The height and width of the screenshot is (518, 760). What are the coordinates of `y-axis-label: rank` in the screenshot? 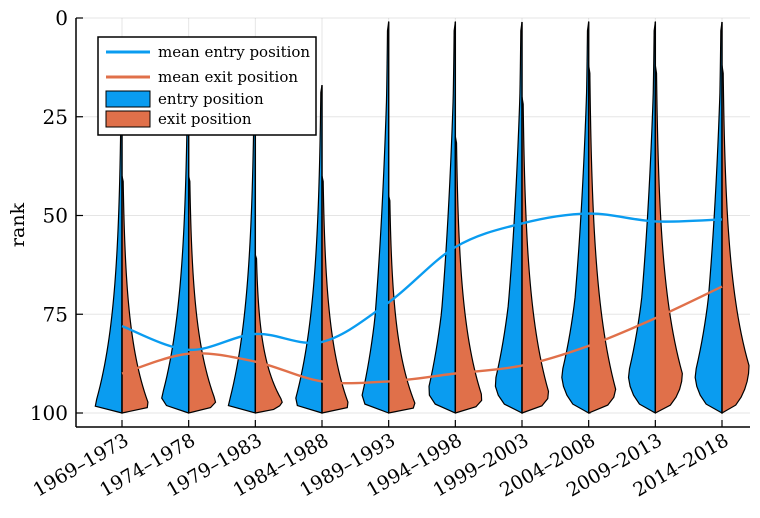 It's located at (18, 224).